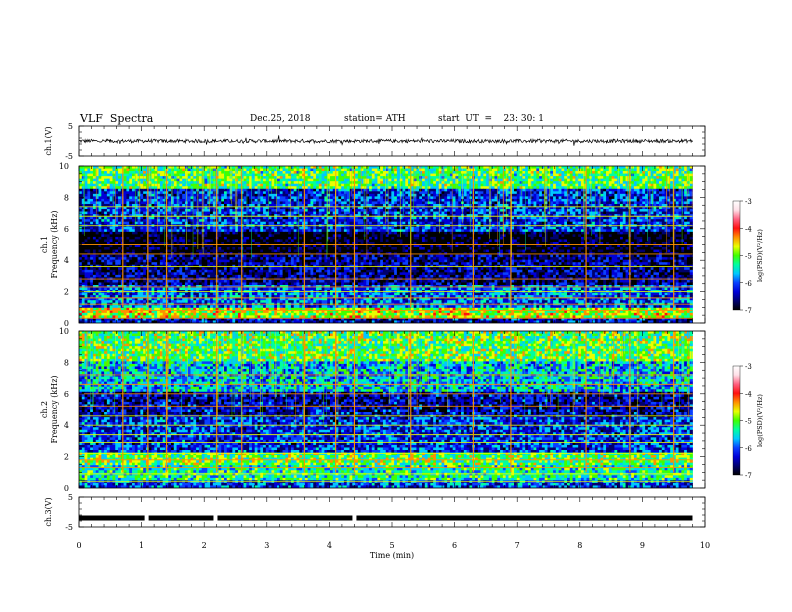 This screenshot has width=792, height=612. I want to click on ch3-timecode-bar, so click(386, 518).